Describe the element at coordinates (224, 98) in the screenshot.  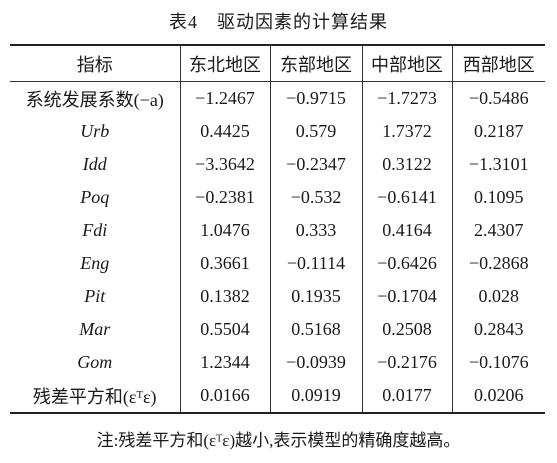
I see `value-cell: −1.2467` at that location.